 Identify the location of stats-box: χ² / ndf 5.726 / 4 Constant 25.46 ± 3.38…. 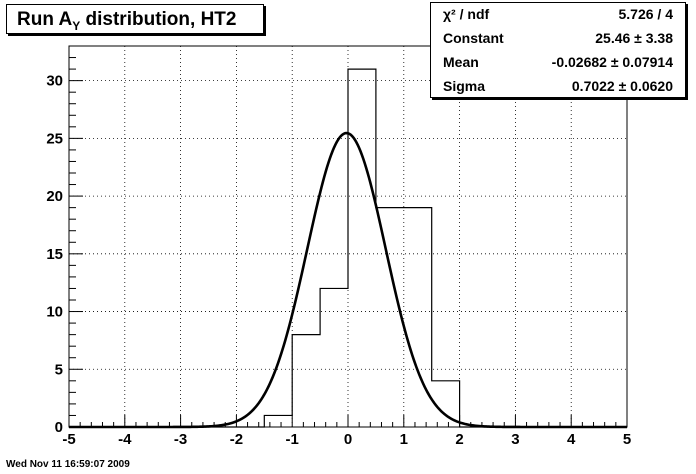
(558, 50).